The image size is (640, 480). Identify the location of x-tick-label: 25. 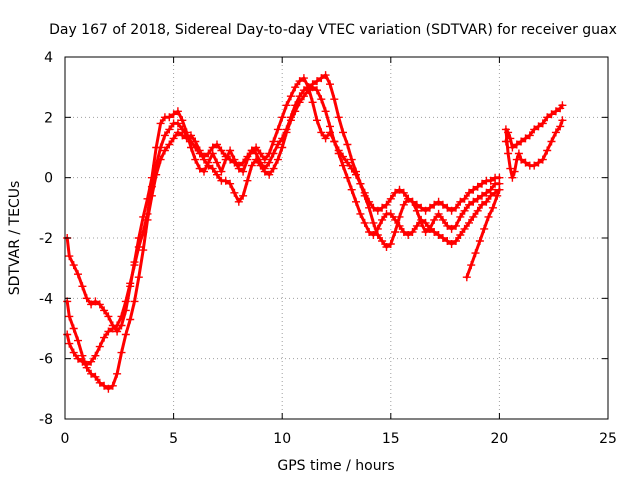
(608, 439).